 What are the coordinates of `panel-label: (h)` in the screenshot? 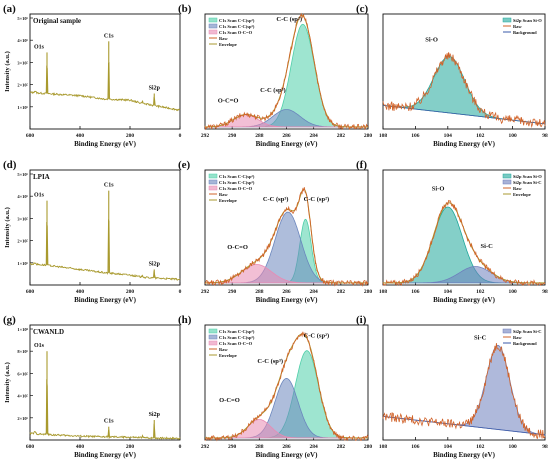 It's located at (185, 320).